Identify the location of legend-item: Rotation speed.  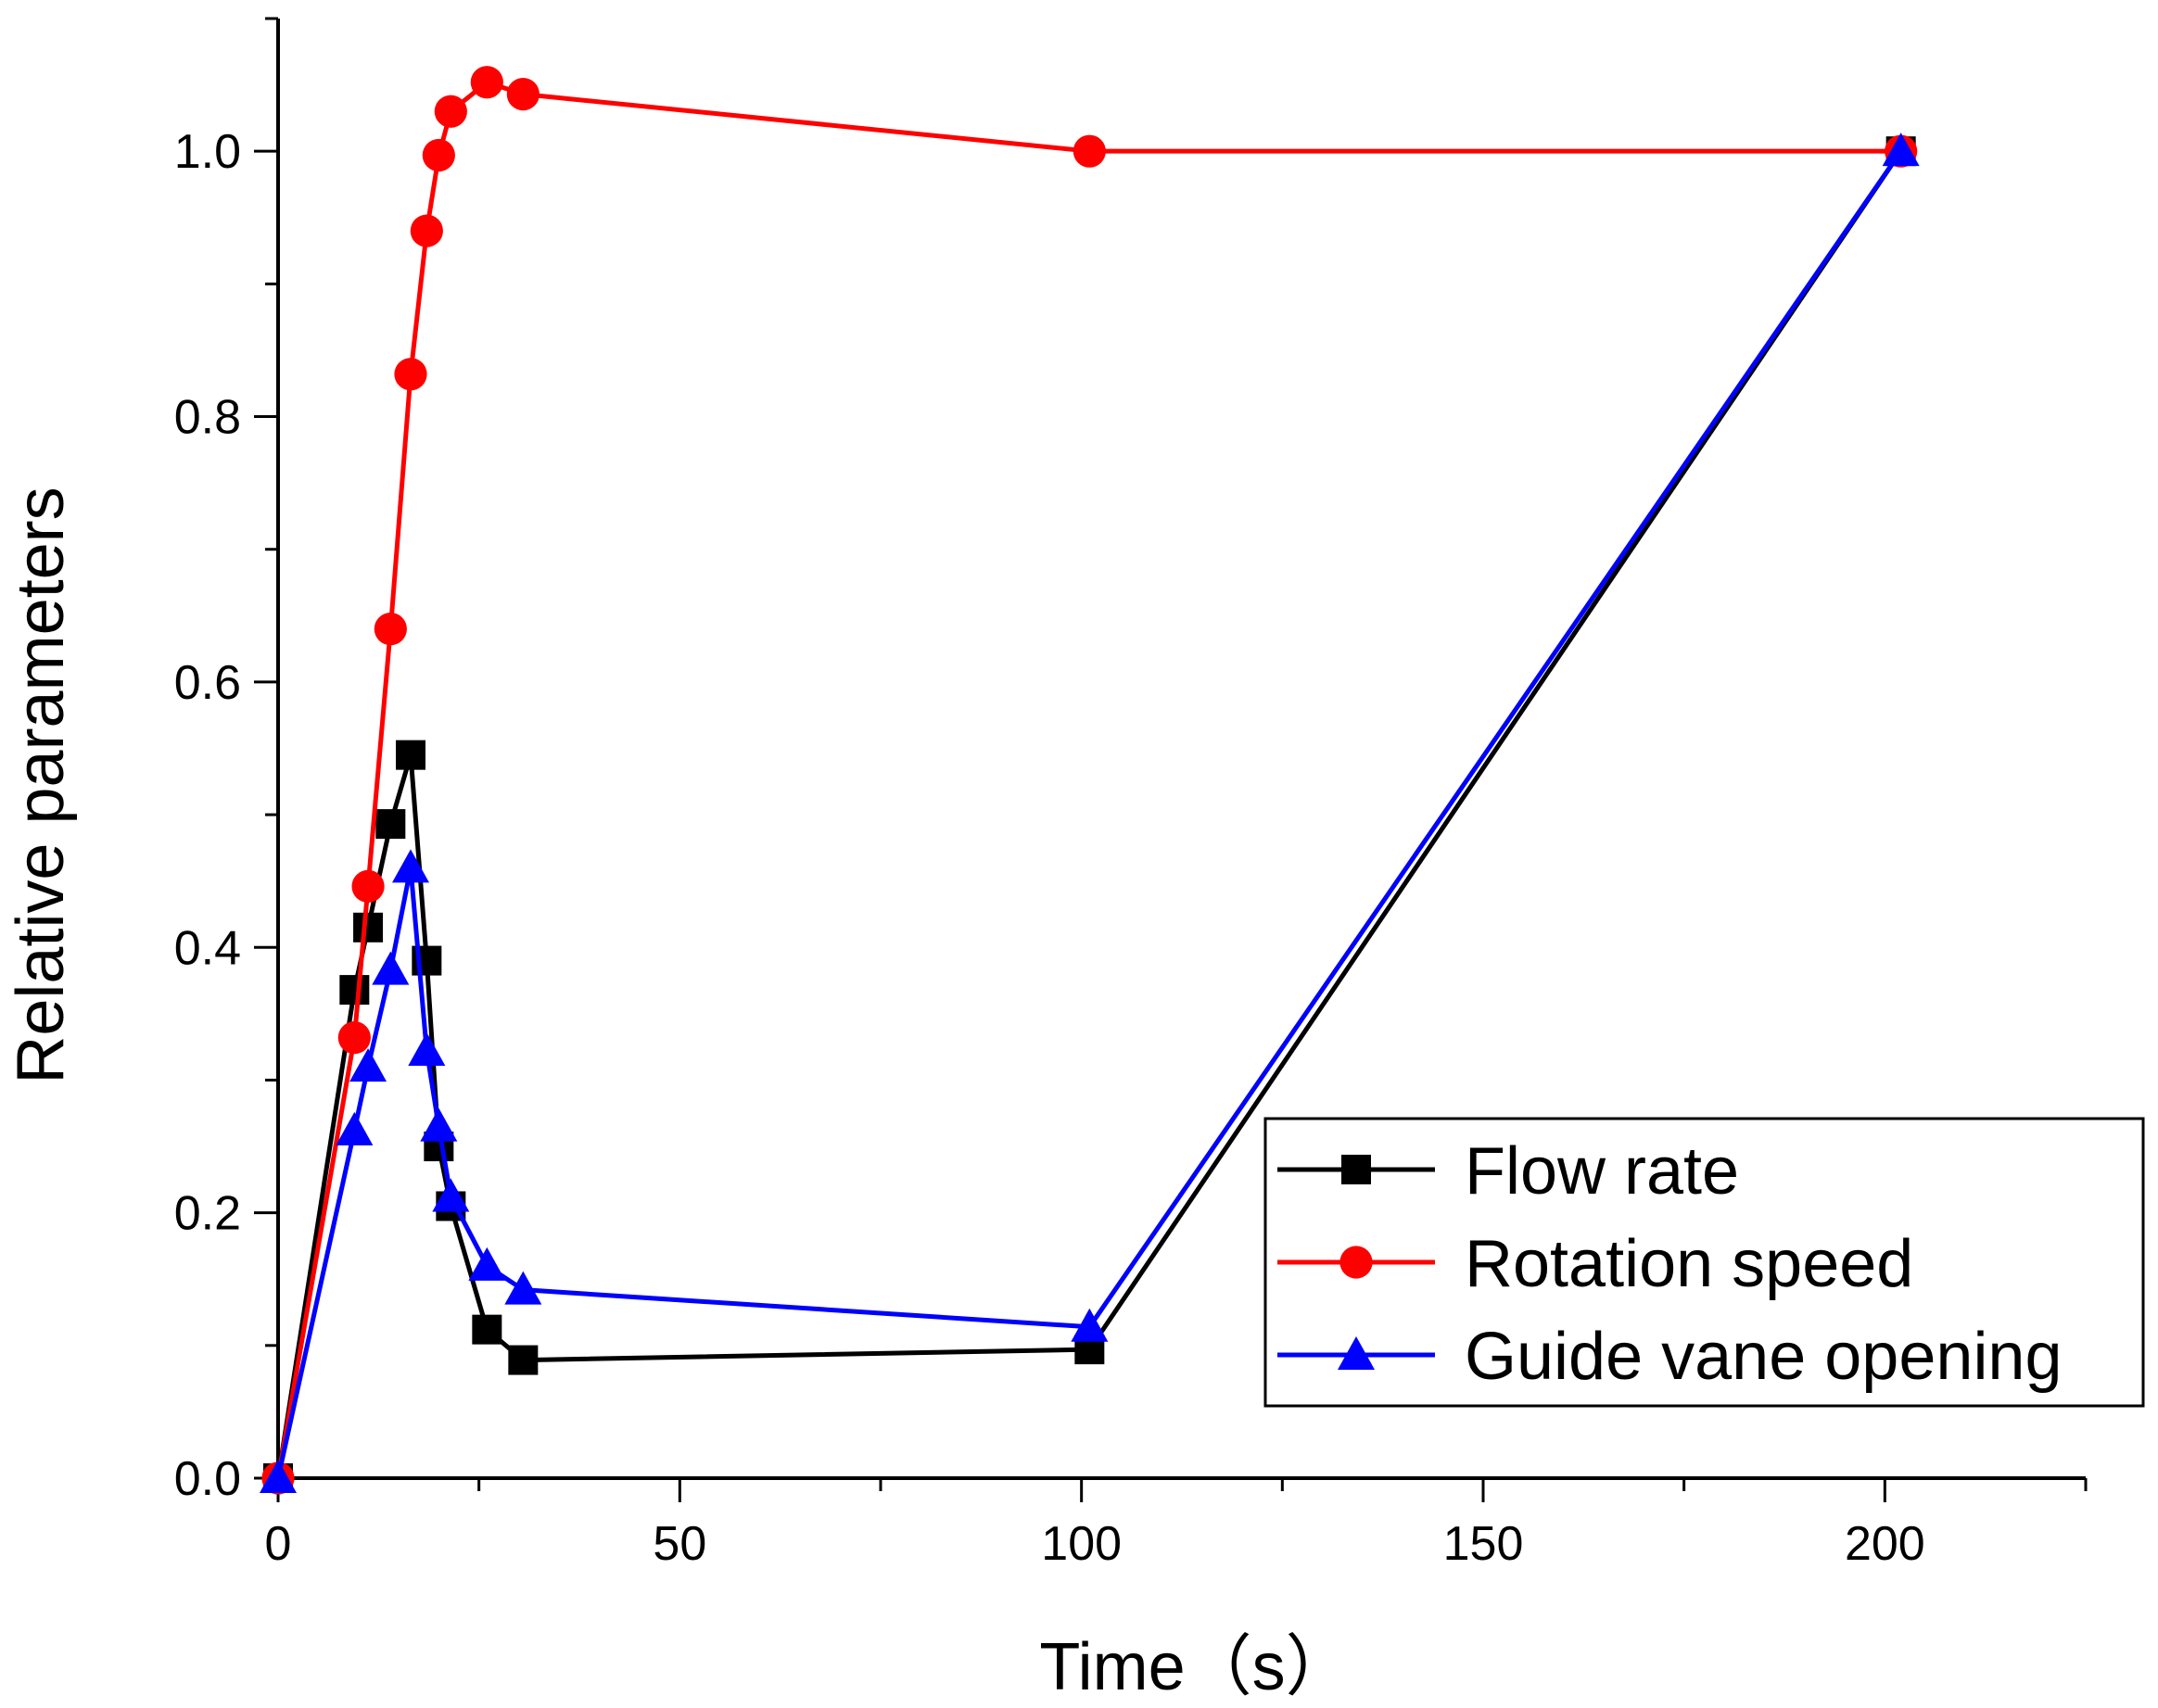
(1595, 1264).